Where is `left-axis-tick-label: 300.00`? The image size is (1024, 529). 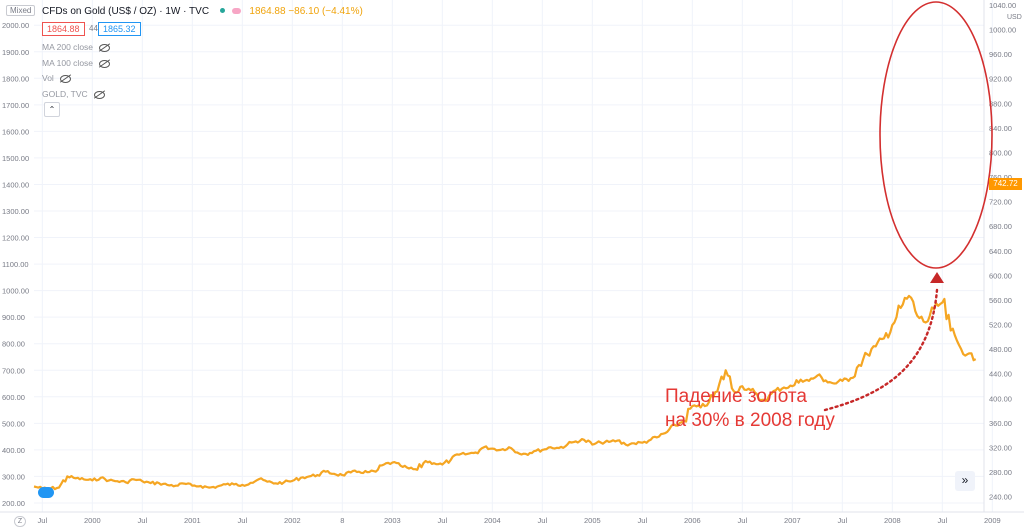
left-axis-tick-label: 300.00 is located at coordinates (13, 476).